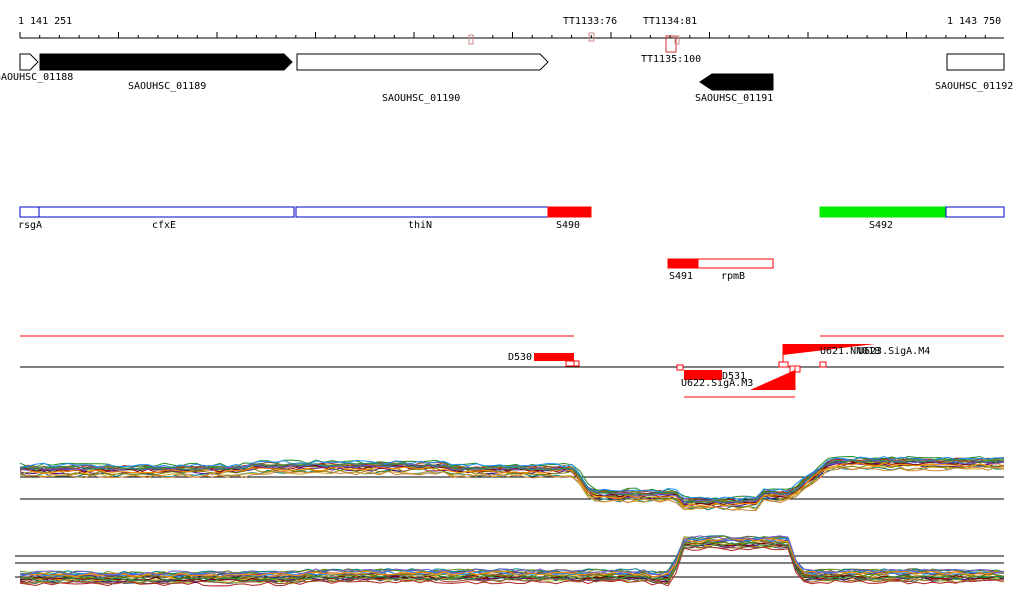  Describe the element at coordinates (420, 225) in the screenshot. I see `annotation-label: thiN` at that location.